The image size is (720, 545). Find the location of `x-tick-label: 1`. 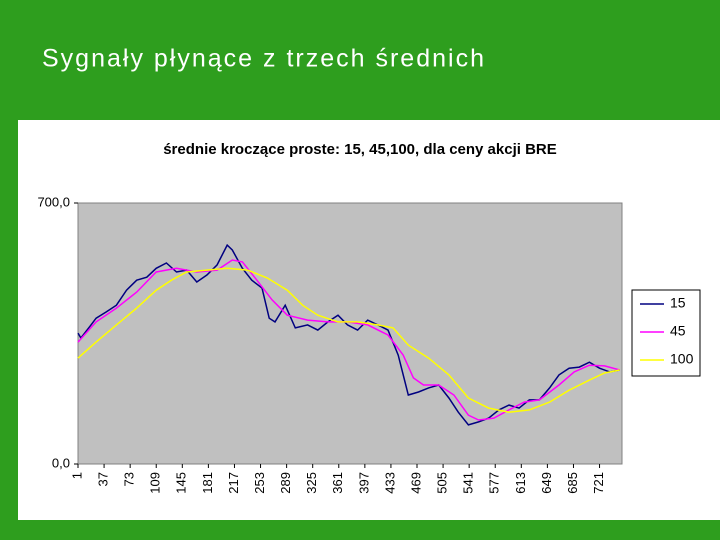

x-tick-label: 1 is located at coordinates (76, 475).